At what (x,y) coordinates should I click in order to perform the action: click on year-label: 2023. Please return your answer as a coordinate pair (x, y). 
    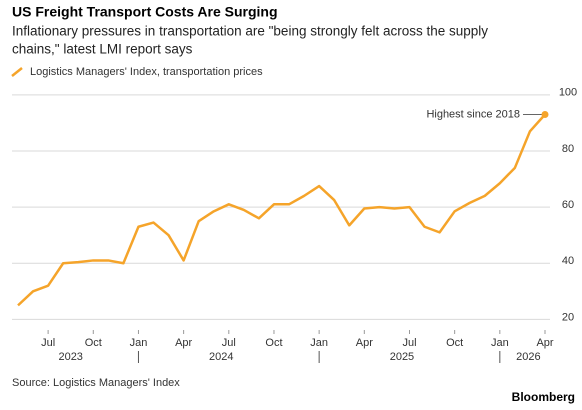
    Looking at the image, I should click on (70, 357).